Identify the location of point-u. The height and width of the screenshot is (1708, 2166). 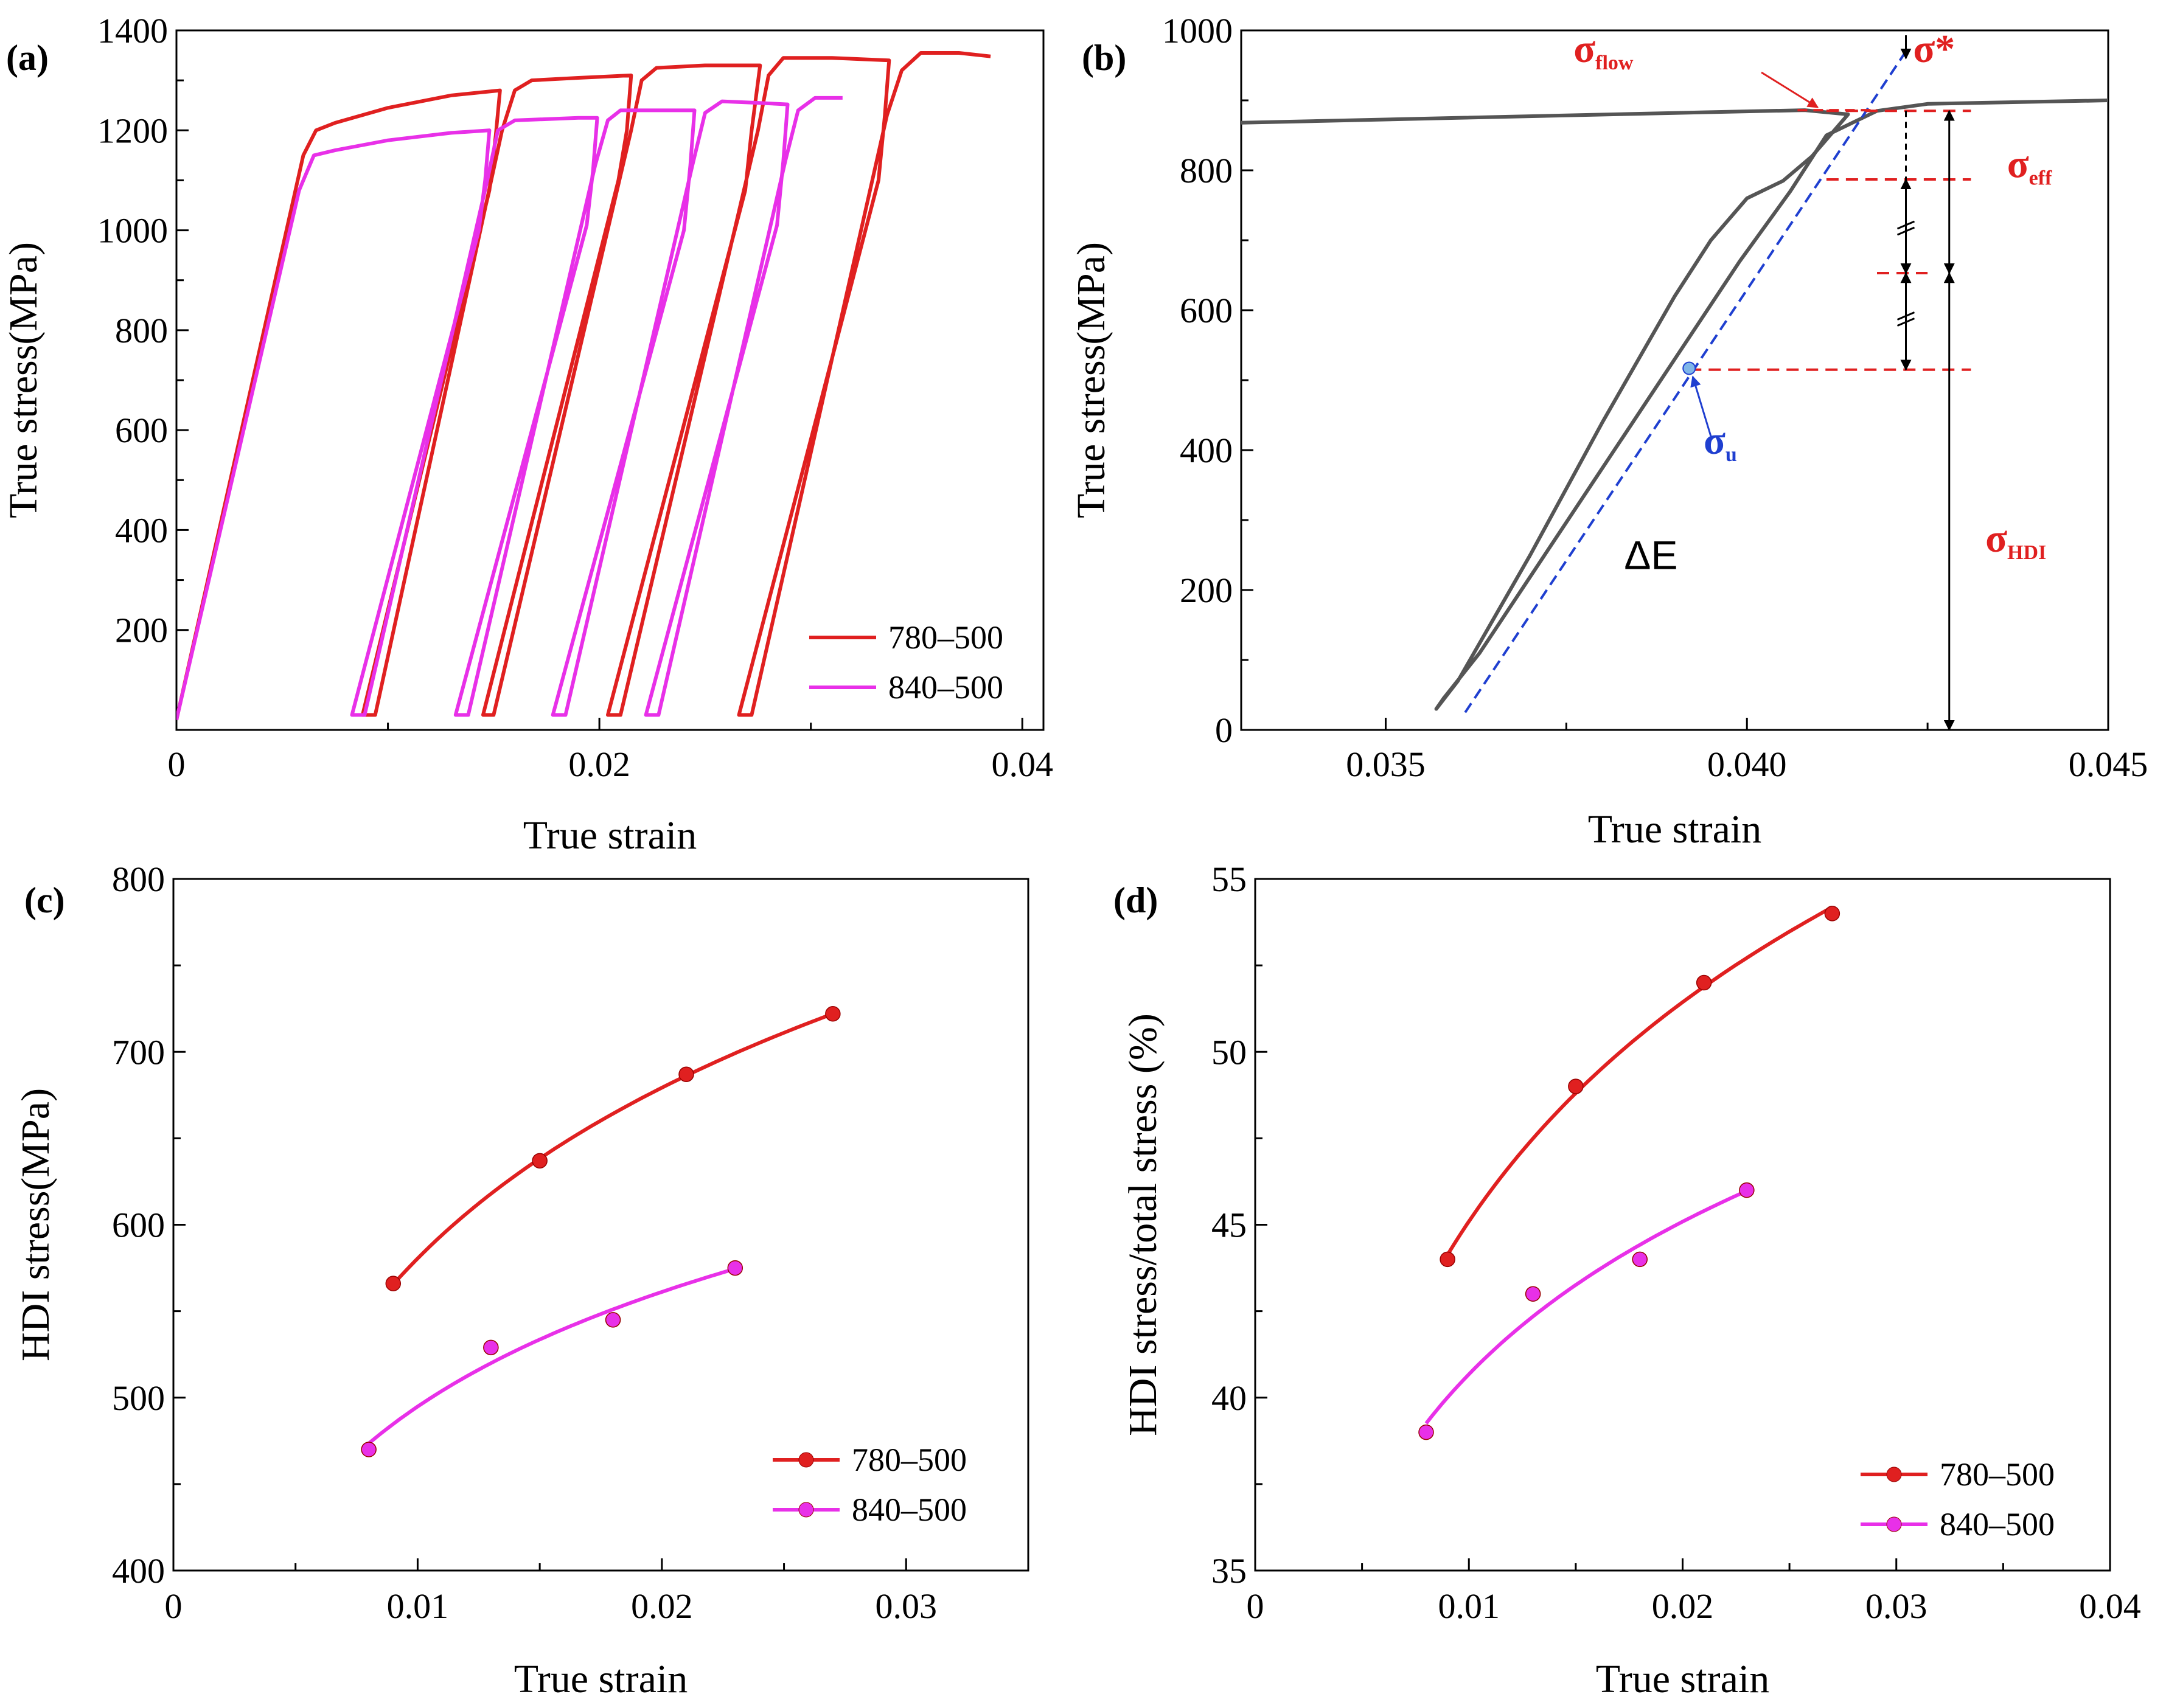
(1689, 368).